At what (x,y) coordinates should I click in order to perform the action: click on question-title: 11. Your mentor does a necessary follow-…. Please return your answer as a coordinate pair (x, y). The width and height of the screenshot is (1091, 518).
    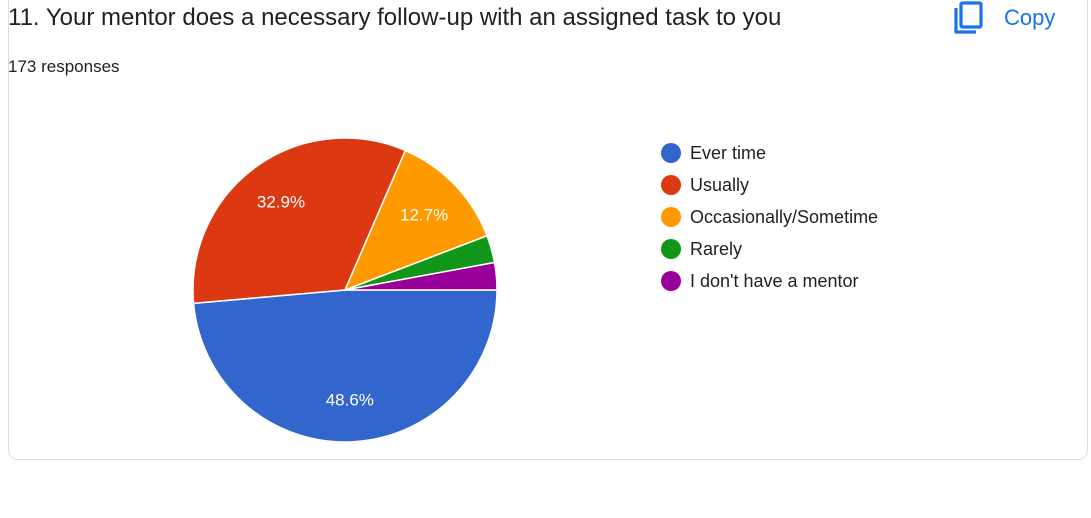
    Looking at the image, I should click on (395, 17).